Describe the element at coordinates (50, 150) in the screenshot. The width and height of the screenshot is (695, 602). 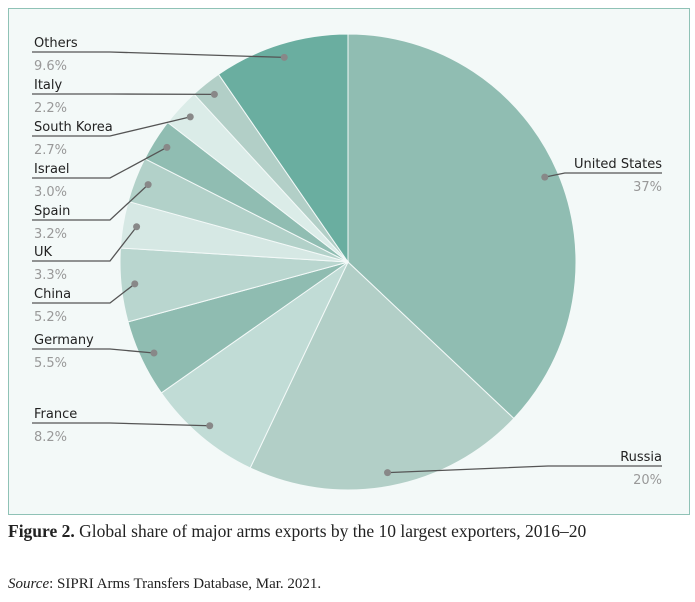
I see `slice-value: 2.7%` at that location.